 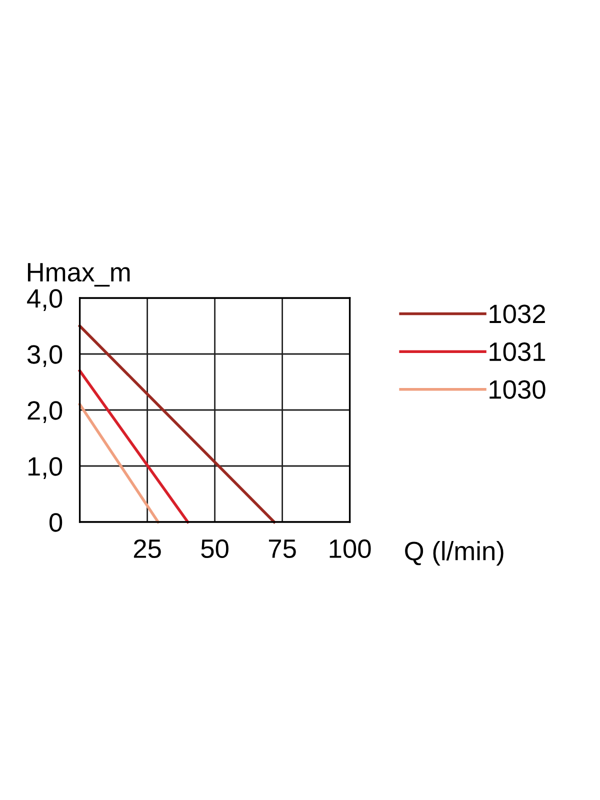 I want to click on x-tick-label: 75, so click(x=282, y=549).